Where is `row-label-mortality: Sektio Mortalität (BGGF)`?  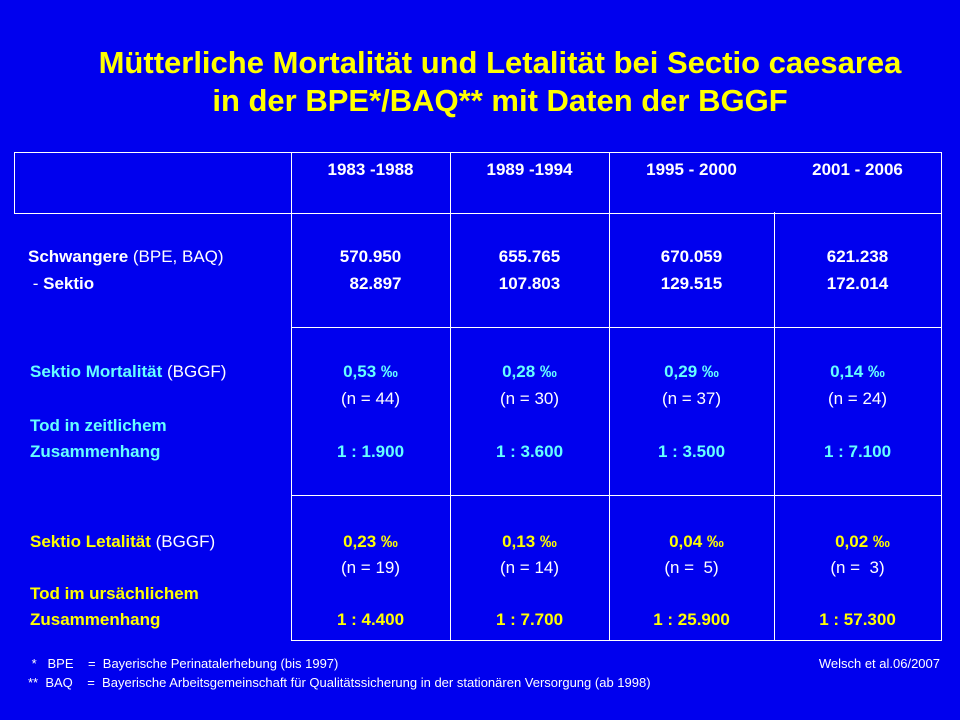
row-label-mortality: Sektio Mortalität (BGGF) is located at coordinates (128, 371).